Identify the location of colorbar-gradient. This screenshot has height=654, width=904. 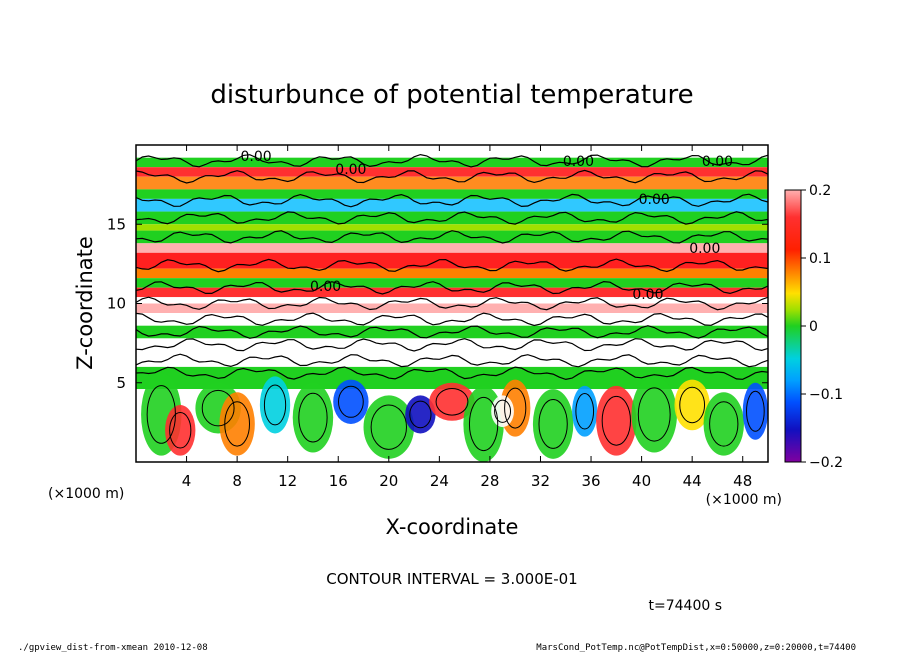
(793, 326).